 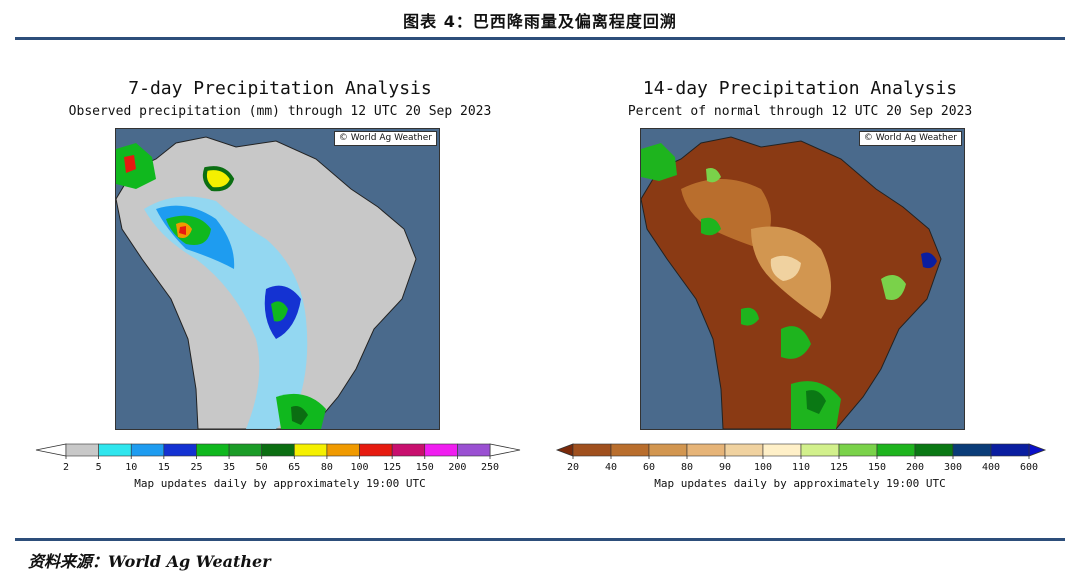 What do you see at coordinates (66, 467) in the screenshot?
I see `colorbar-tick-label: 2` at bounding box center [66, 467].